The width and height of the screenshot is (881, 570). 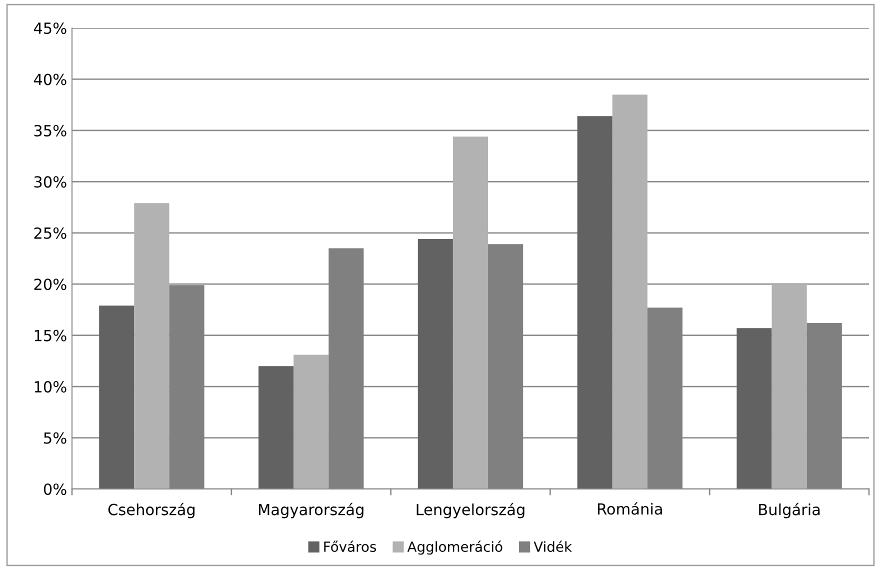 I want to click on y-tick-label: 40%, so click(x=50, y=80).